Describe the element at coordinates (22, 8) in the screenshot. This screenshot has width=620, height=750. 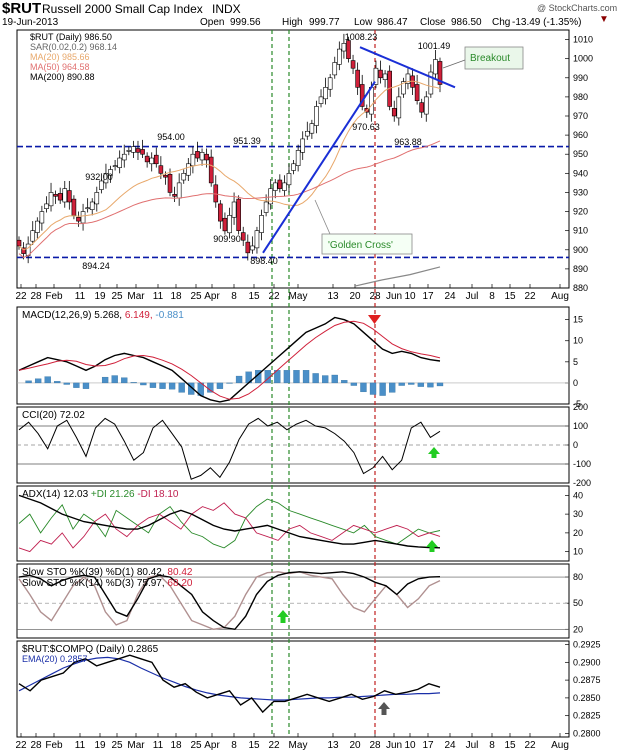
I see `symbol-title: $RUT` at that location.